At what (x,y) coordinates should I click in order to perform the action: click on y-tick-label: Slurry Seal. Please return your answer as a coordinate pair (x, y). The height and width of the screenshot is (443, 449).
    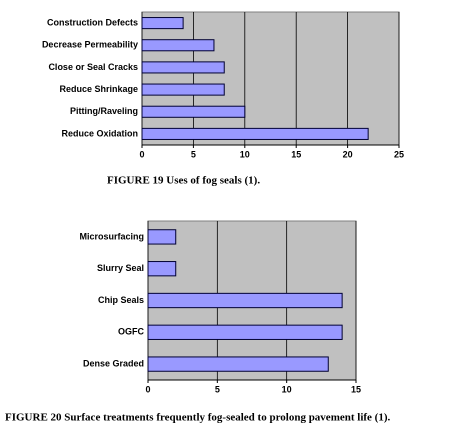
    Looking at the image, I should click on (120, 268).